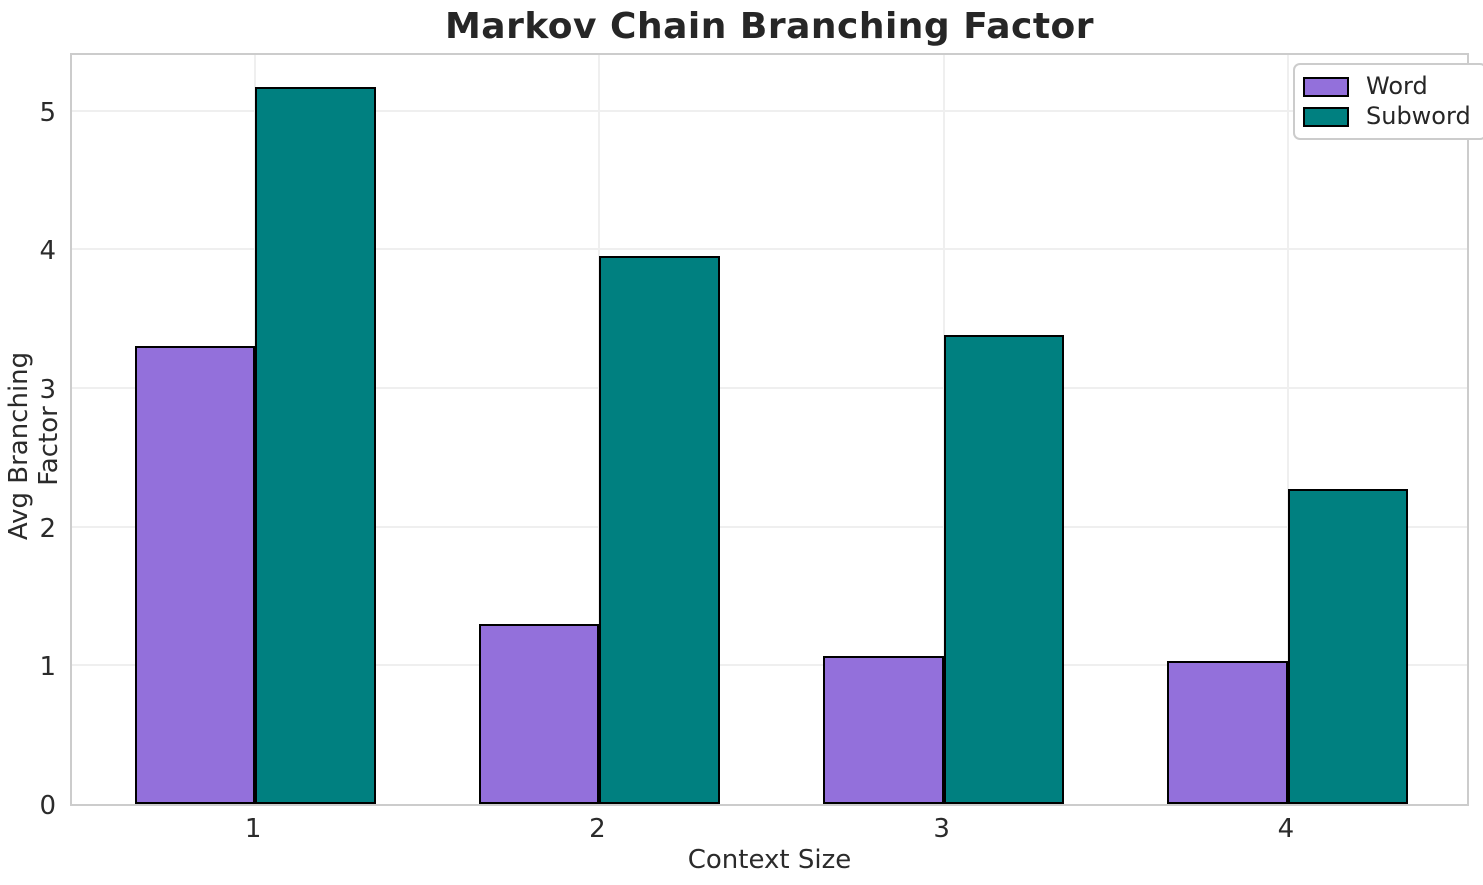  Describe the element at coordinates (1326, 86) in the screenshot. I see `legend-swatch-word` at that location.